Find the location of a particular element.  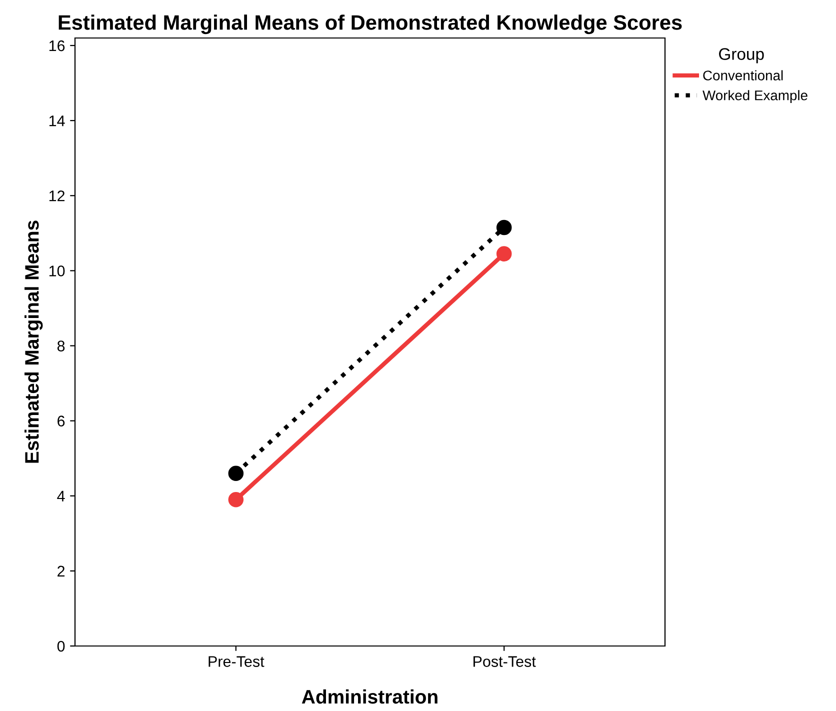

y-tick-label: 14 is located at coordinates (57, 121).